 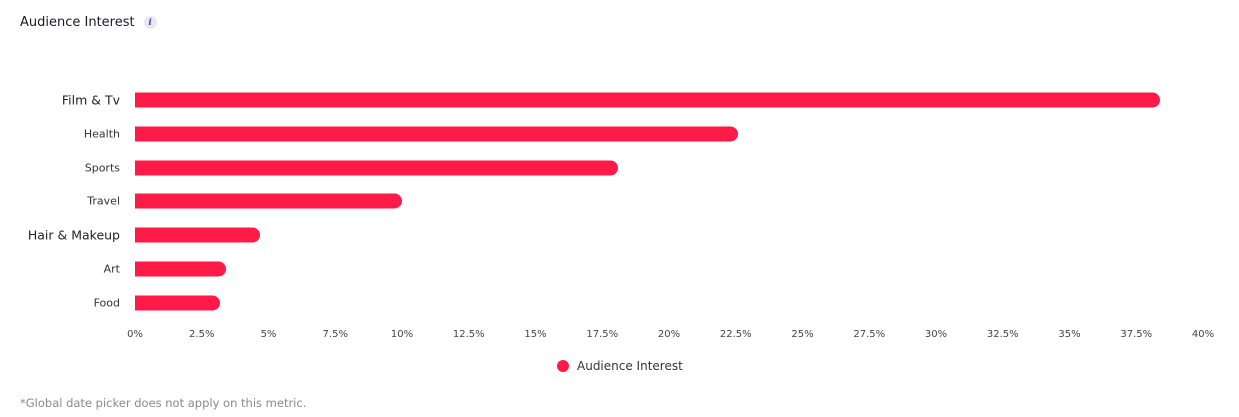 What do you see at coordinates (802, 334) in the screenshot?
I see `x-axis-tick-label: 25%` at bounding box center [802, 334].